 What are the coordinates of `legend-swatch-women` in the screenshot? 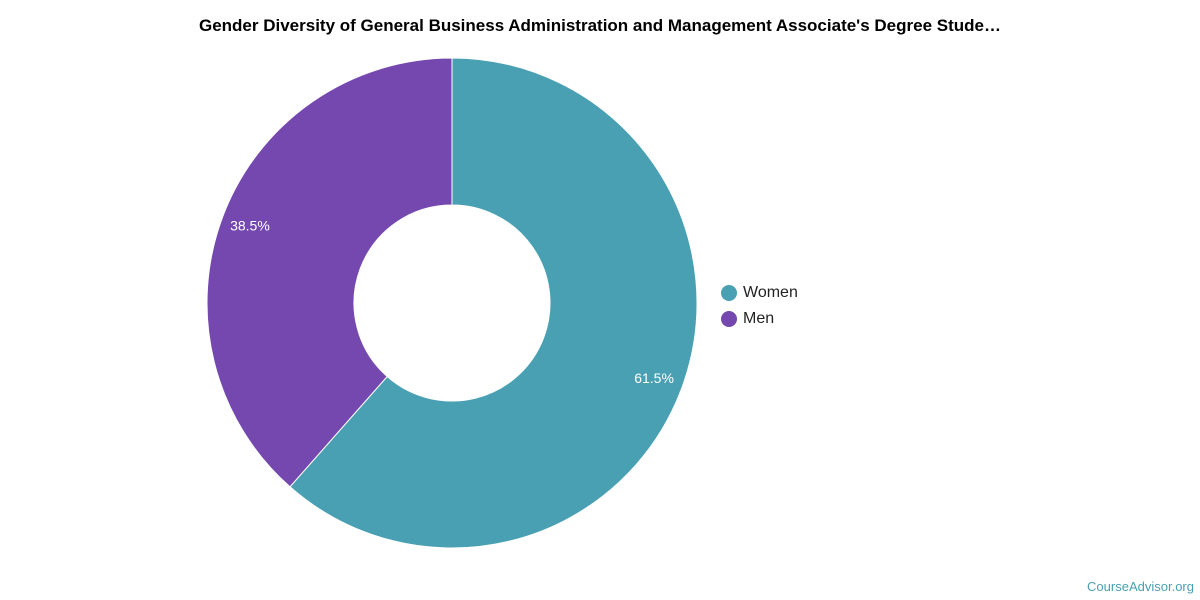 It's located at (729, 293).